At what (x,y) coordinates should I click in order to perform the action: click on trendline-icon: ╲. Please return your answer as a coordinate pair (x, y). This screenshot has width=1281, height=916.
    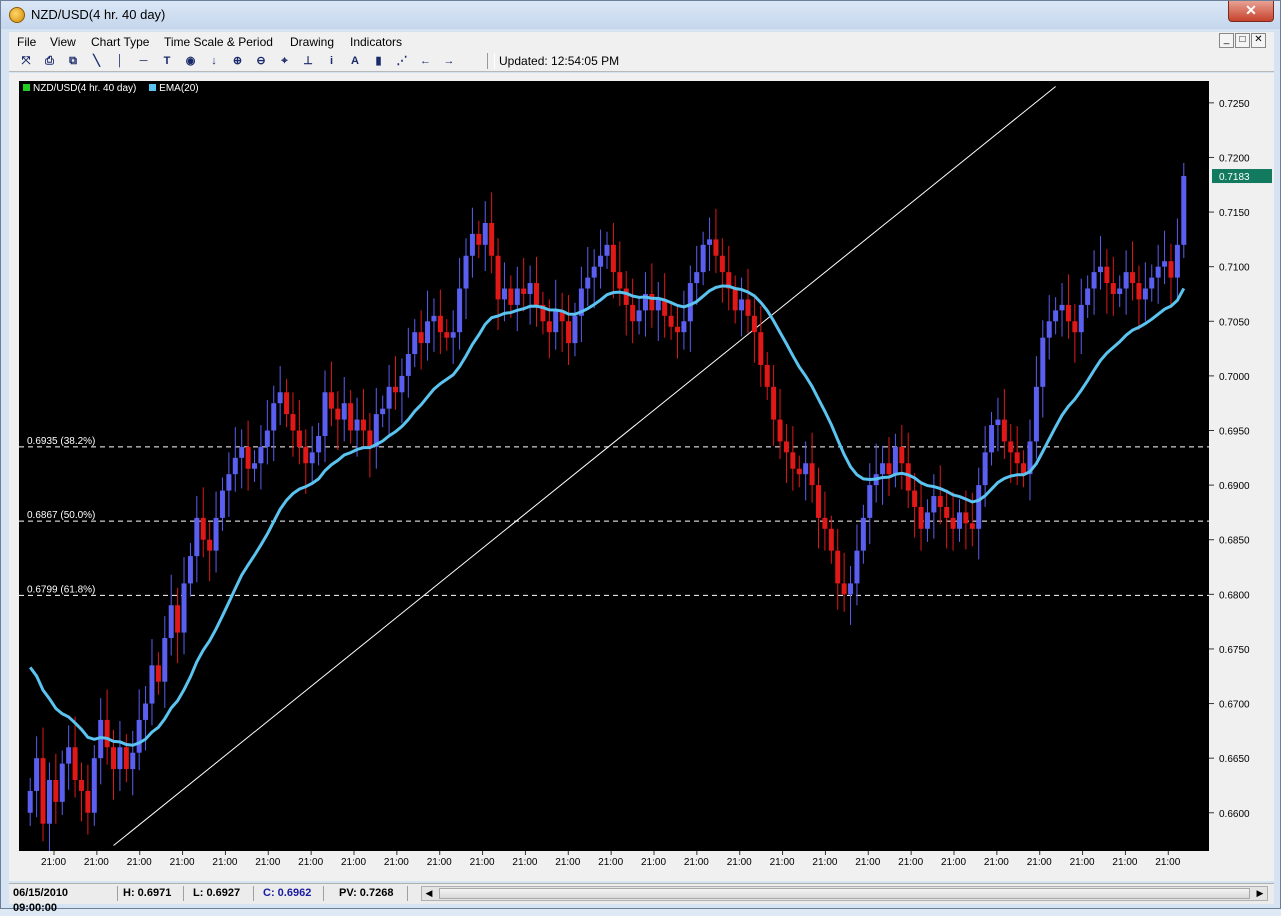
    Looking at the image, I should click on (96, 61).